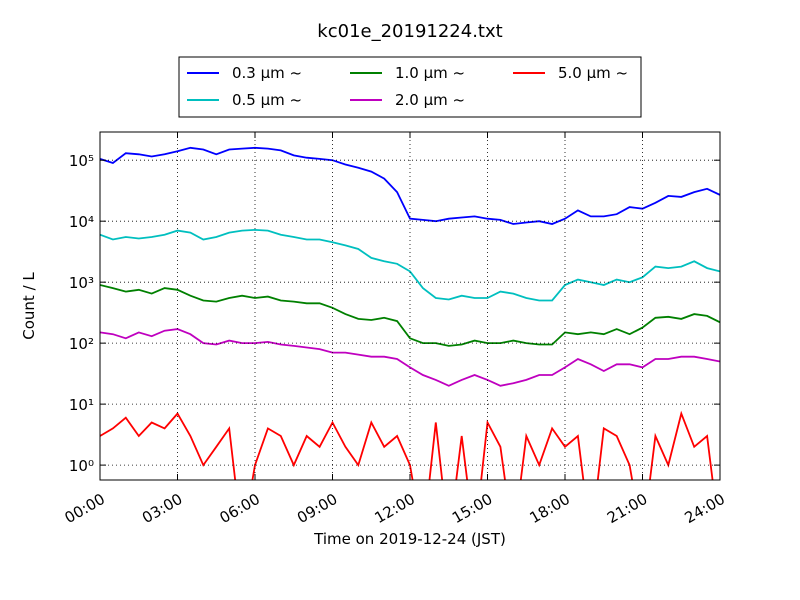 The width and height of the screenshot is (800, 600). Describe the element at coordinates (81, 405) in the screenshot. I see `y-tick-label: 10¹` at that location.